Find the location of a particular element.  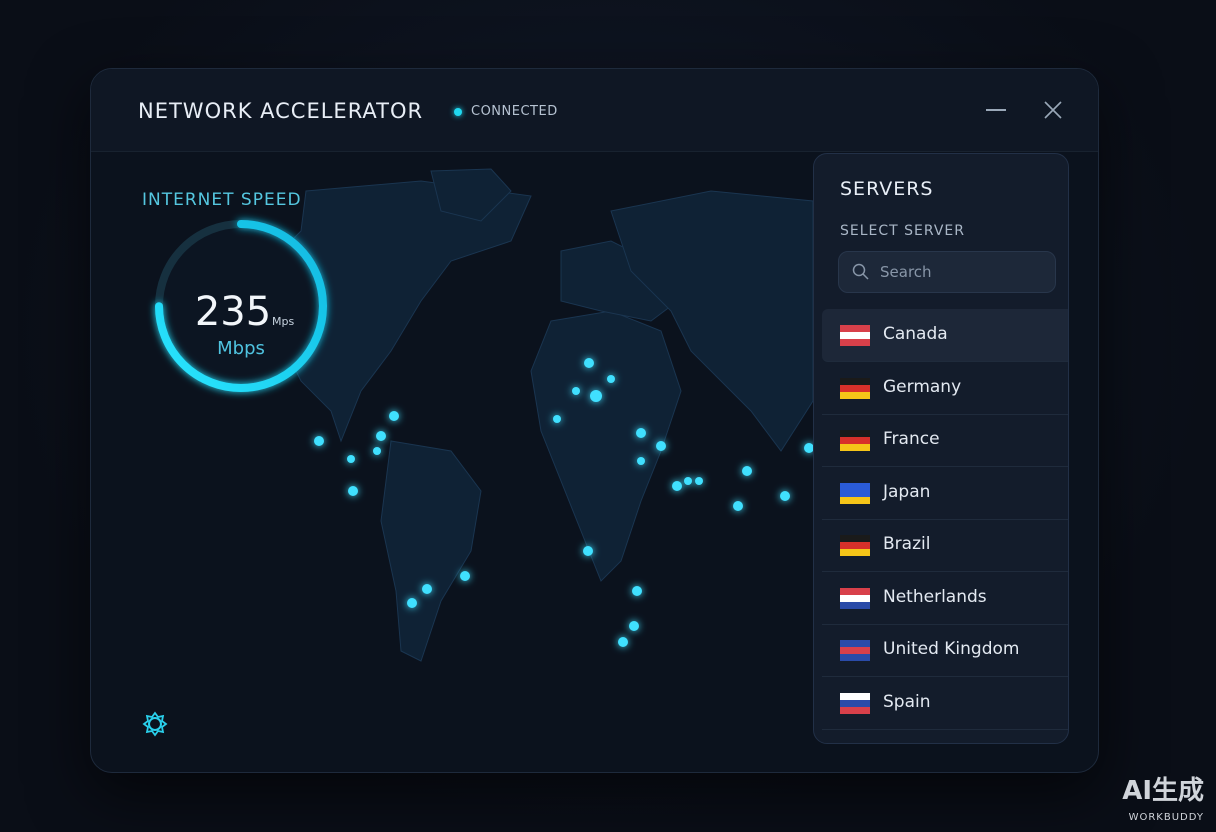

speed-label: INTERNET SPEED is located at coordinates (222, 200).